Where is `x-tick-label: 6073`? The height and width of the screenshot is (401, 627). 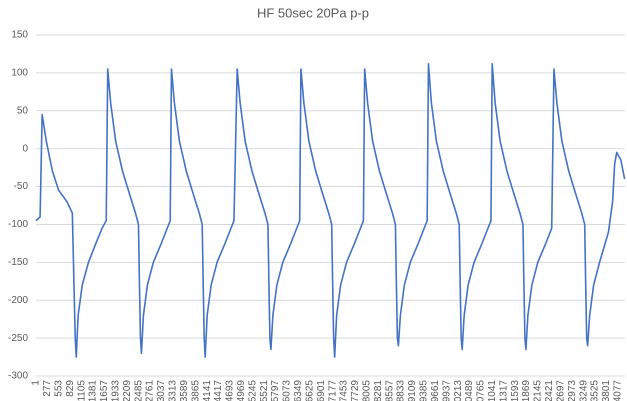 x-tick-label: 6073 is located at coordinates (287, 390).